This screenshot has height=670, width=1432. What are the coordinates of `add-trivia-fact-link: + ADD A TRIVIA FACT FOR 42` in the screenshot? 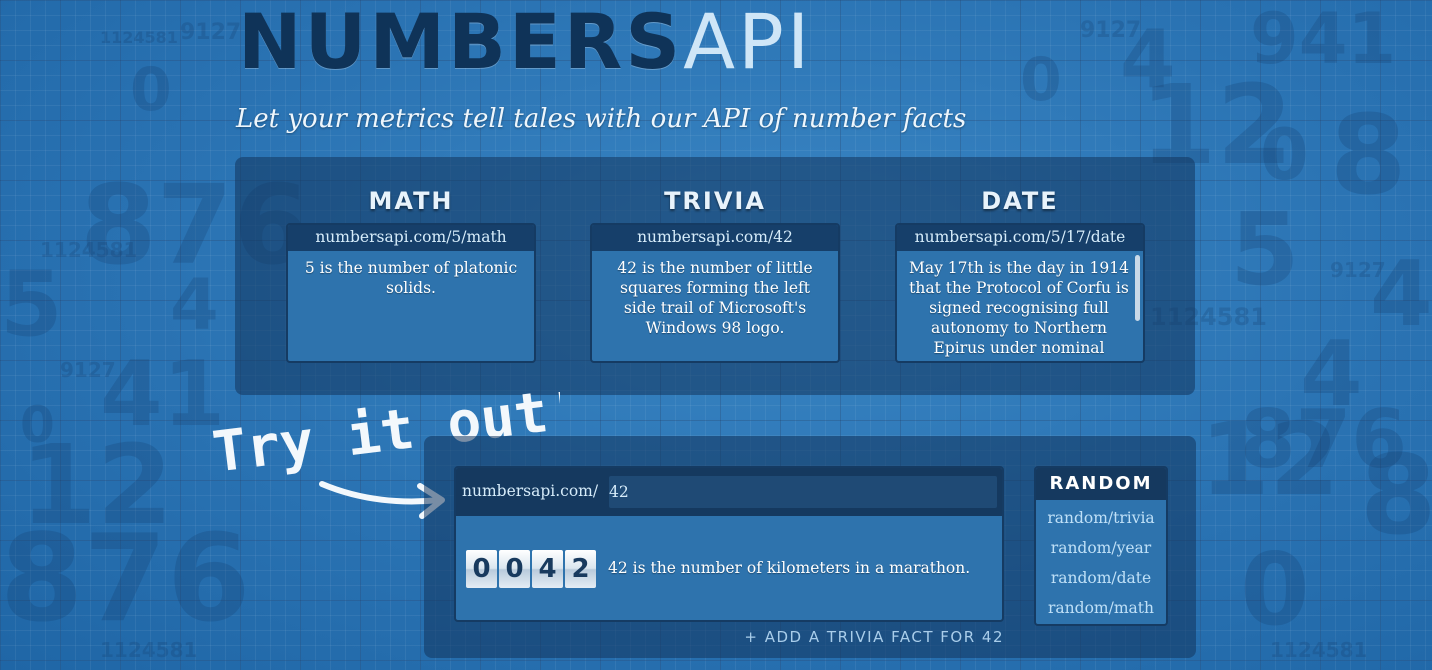 It's located at (874, 637).